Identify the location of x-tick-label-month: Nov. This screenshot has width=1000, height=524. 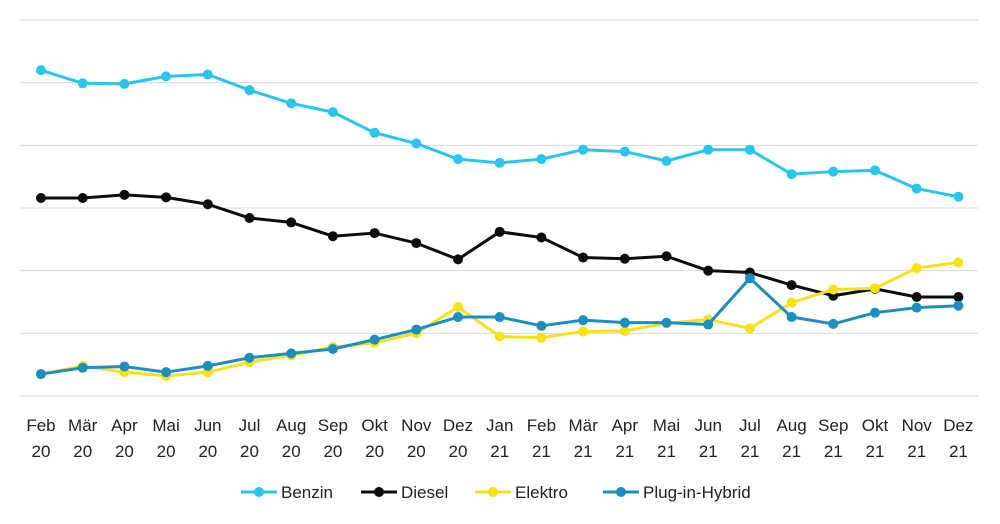
(416, 425).